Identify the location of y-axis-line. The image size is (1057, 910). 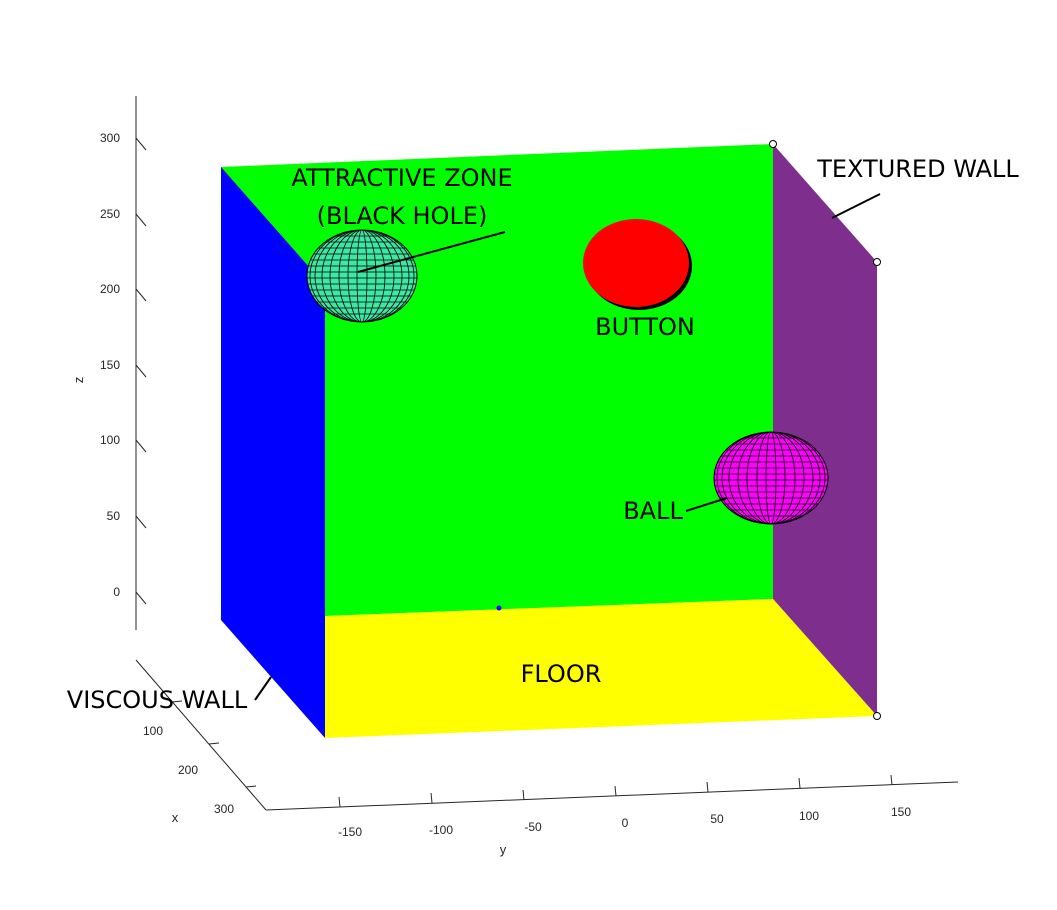
(612, 796).